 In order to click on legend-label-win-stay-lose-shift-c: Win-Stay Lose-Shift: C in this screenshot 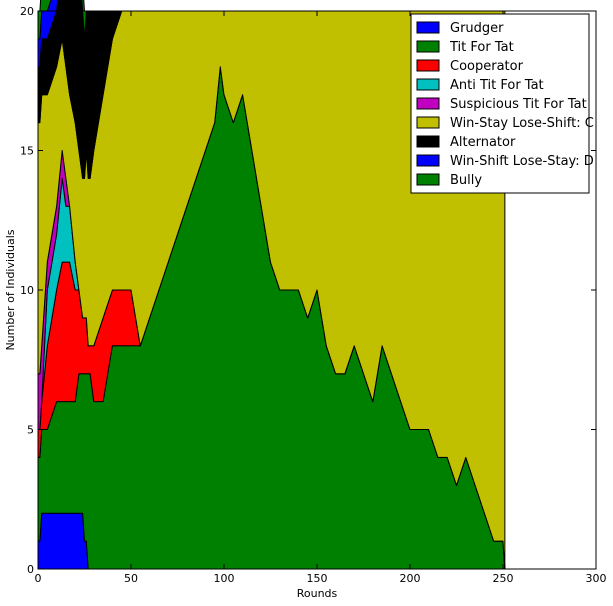, I will do `click(522, 123)`.